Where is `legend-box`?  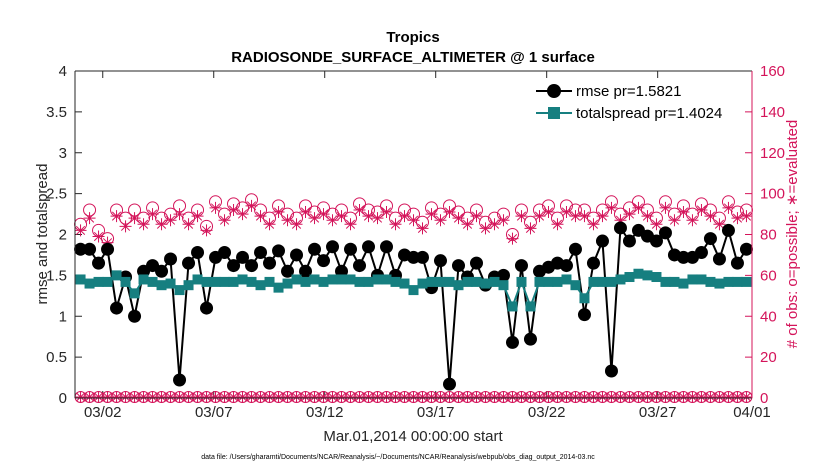
legend-box is located at coordinates (638, 101).